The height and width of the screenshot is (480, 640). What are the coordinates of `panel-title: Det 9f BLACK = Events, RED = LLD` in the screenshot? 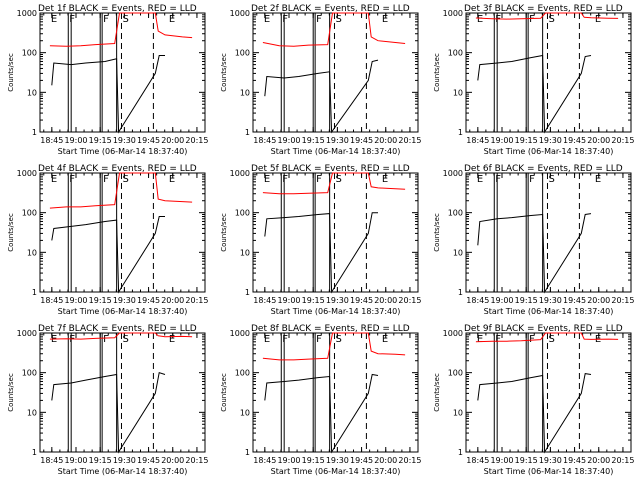 It's located at (543, 329).